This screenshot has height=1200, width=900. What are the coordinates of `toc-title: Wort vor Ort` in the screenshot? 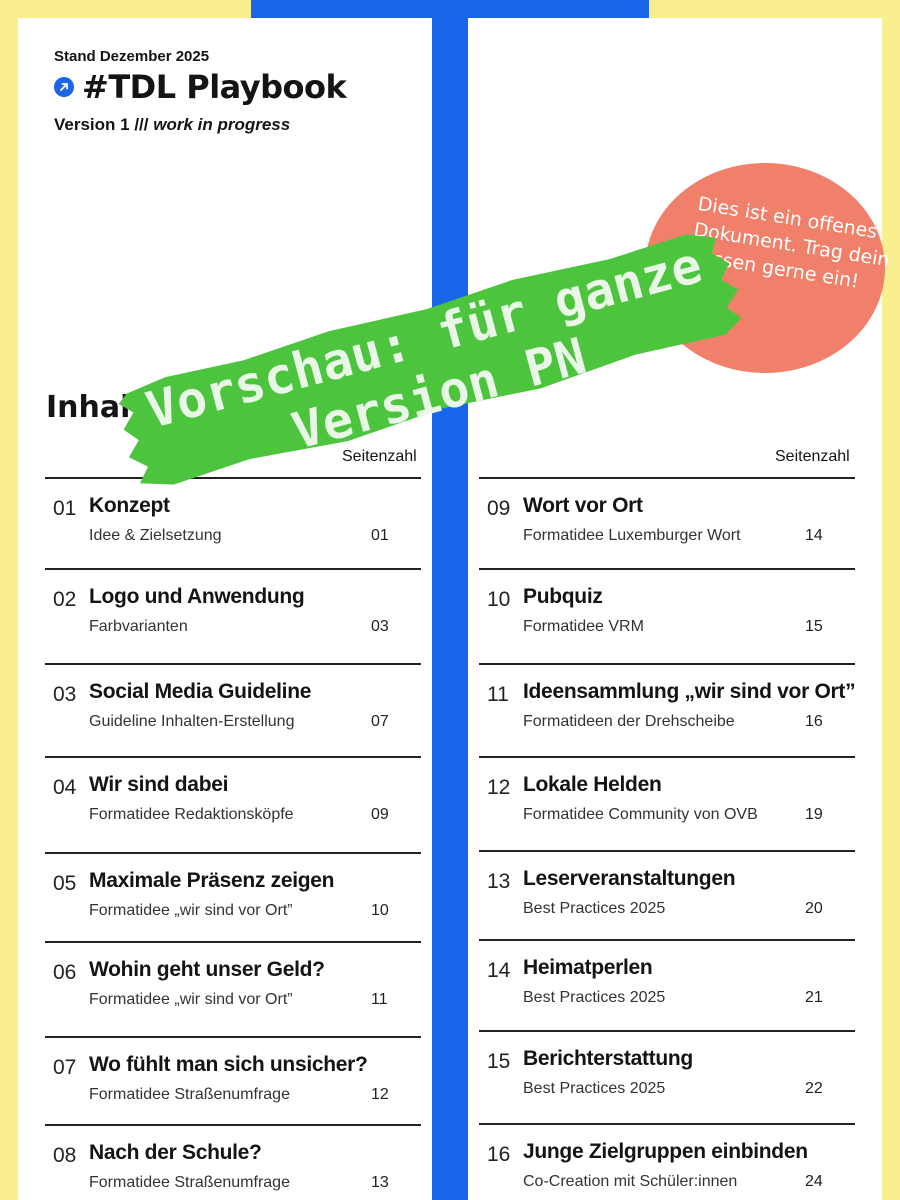 It's located at (583, 505).